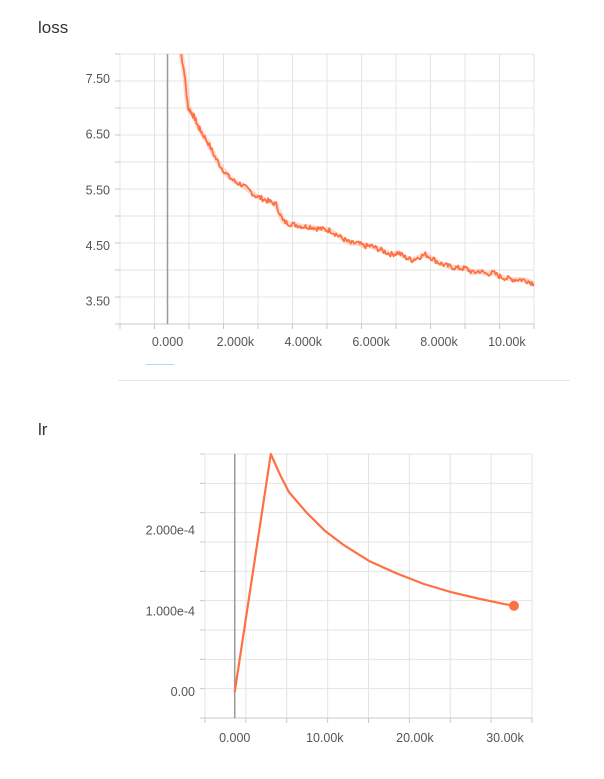 The height and width of the screenshot is (779, 604). I want to click on x-tick-label: 30.00k, so click(505, 738).